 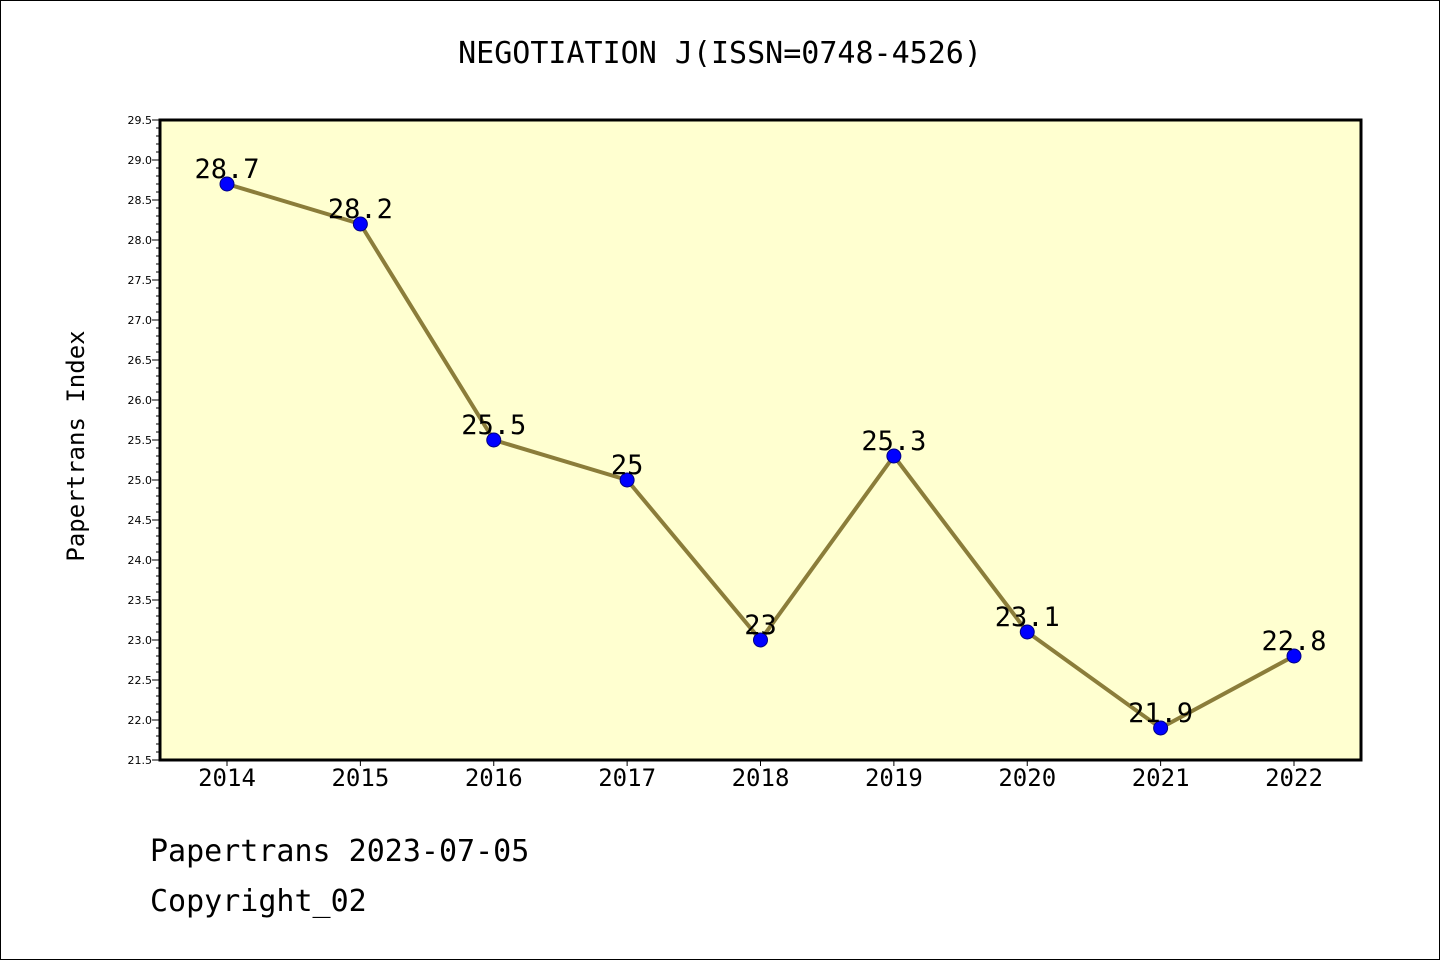 What do you see at coordinates (761, 778) in the screenshot?
I see `x-tick-label: 2018` at bounding box center [761, 778].